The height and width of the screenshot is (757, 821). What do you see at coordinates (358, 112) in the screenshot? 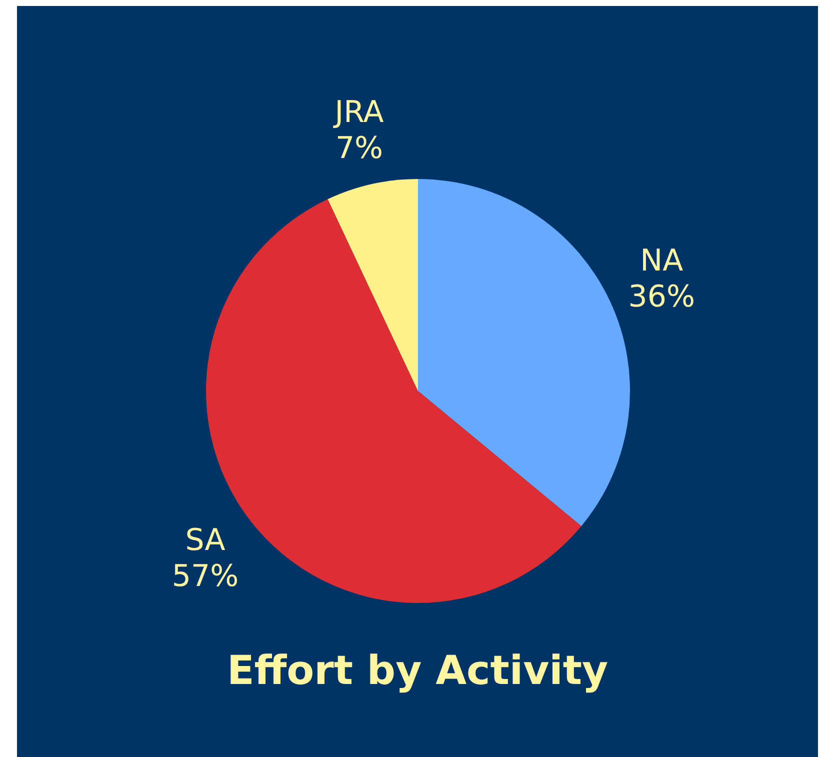
I see `slice-label: JRA` at bounding box center [358, 112].